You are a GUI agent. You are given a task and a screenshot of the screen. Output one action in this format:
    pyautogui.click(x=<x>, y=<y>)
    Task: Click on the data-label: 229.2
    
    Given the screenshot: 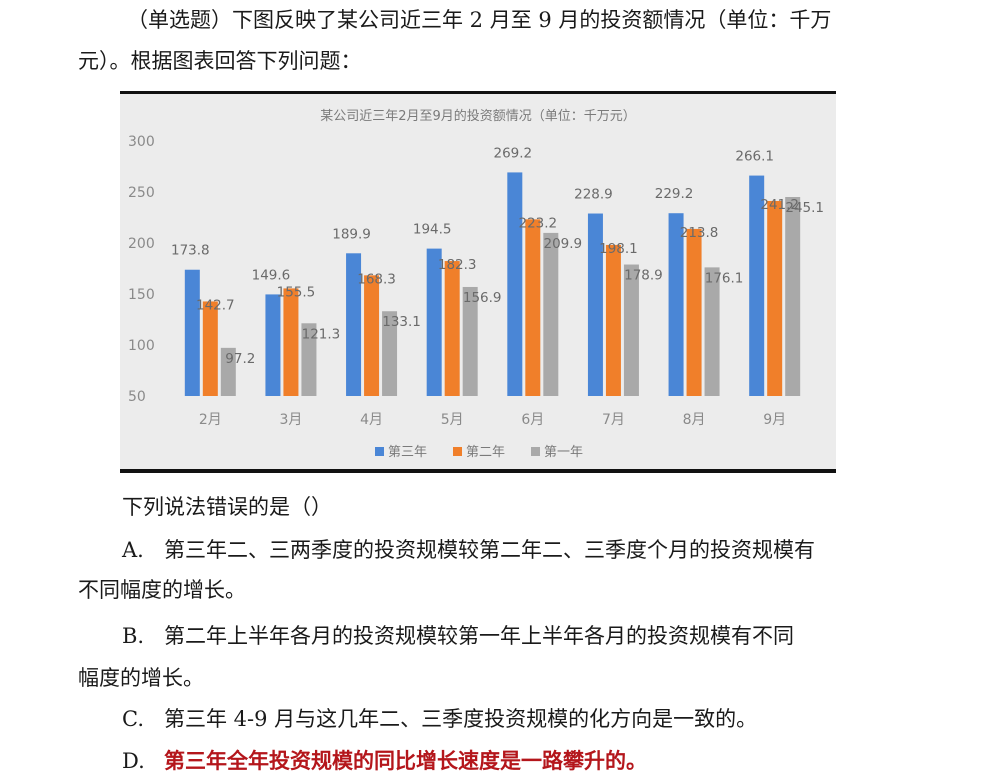 What is the action you would take?
    pyautogui.click(x=674, y=194)
    